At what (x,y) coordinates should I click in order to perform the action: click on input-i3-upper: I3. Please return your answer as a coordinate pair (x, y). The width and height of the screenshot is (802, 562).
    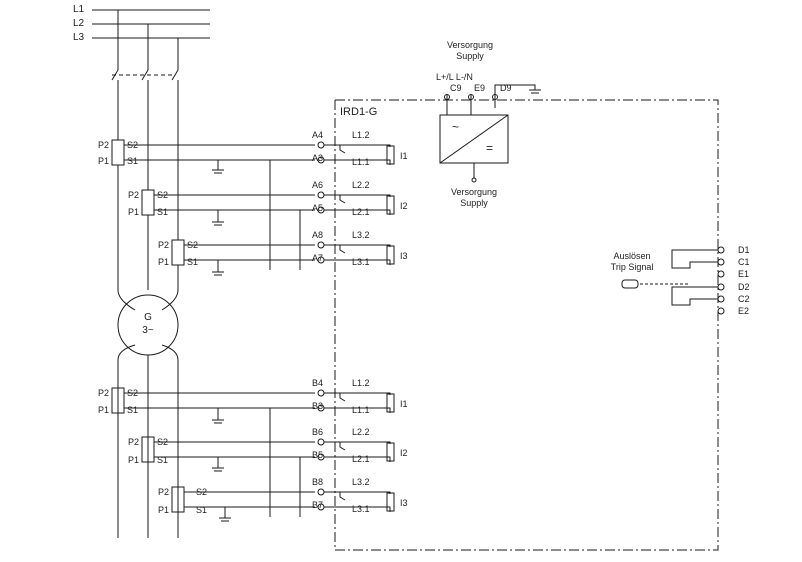
    Looking at the image, I should click on (404, 256).